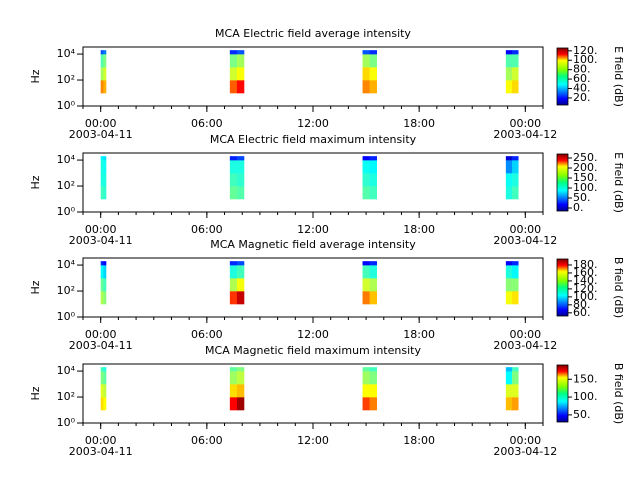 This screenshot has height=480, width=640. I want to click on panel-title: MCA Magnetic field average intensity, so click(313, 244).